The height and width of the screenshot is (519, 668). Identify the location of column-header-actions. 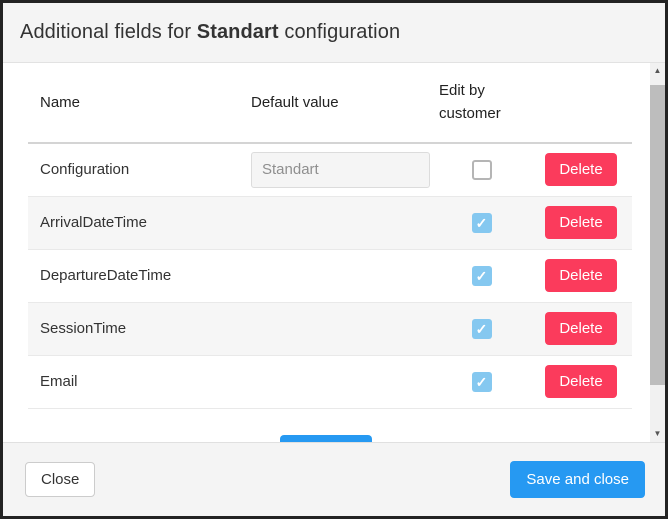
(581, 103).